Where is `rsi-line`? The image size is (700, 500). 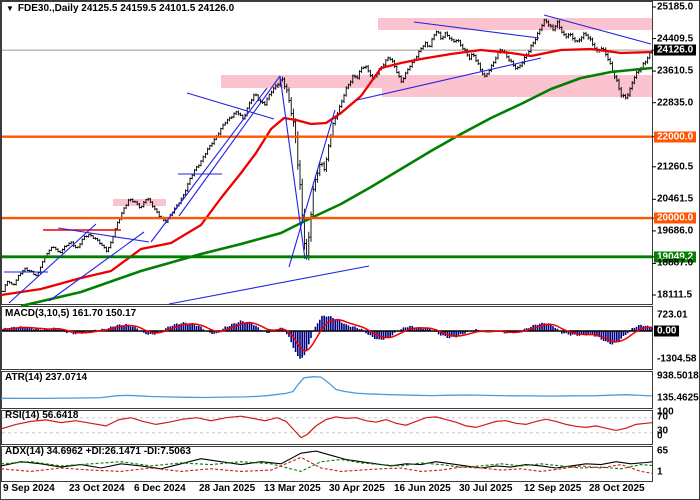 rsi-line is located at coordinates (327, 427).